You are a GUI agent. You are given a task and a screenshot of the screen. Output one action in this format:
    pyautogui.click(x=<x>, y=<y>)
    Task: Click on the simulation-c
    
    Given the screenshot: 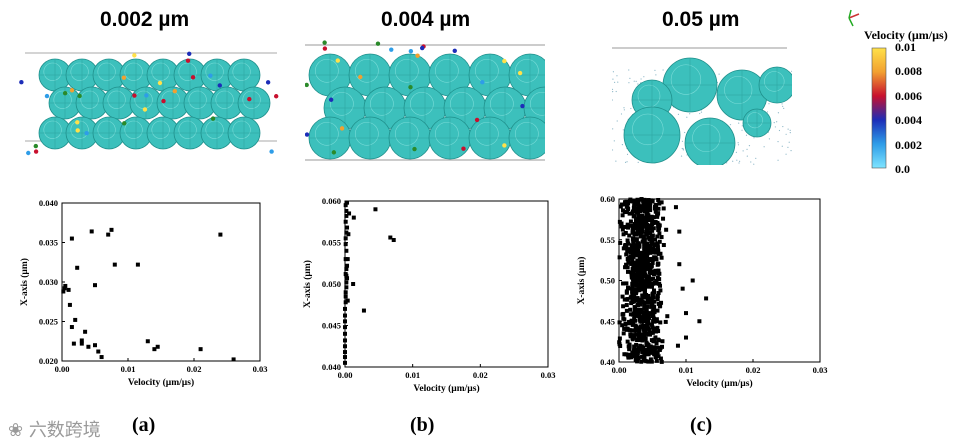 What is the action you would take?
    pyautogui.click(x=702, y=106)
    